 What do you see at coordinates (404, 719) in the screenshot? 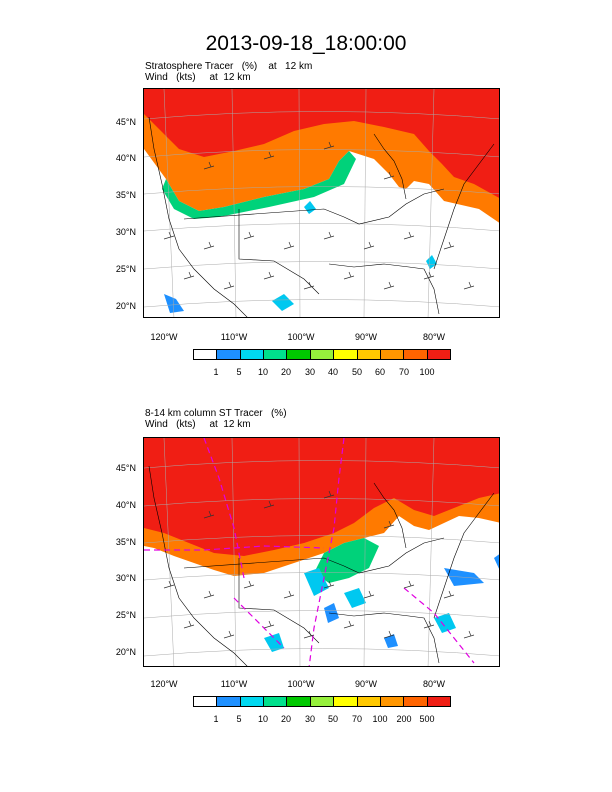
I see `colorbar-2-label: 200` at bounding box center [404, 719].